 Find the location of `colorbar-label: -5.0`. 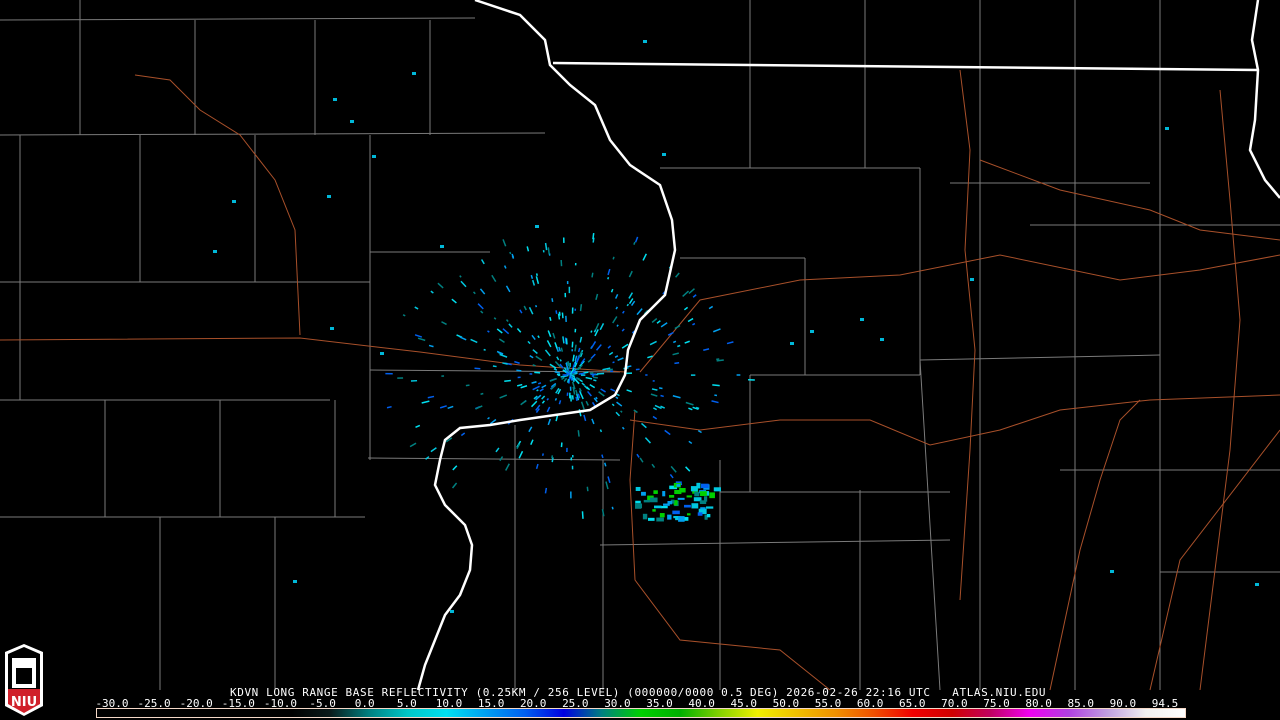

colorbar-label: -5.0 is located at coordinates (322, 703).